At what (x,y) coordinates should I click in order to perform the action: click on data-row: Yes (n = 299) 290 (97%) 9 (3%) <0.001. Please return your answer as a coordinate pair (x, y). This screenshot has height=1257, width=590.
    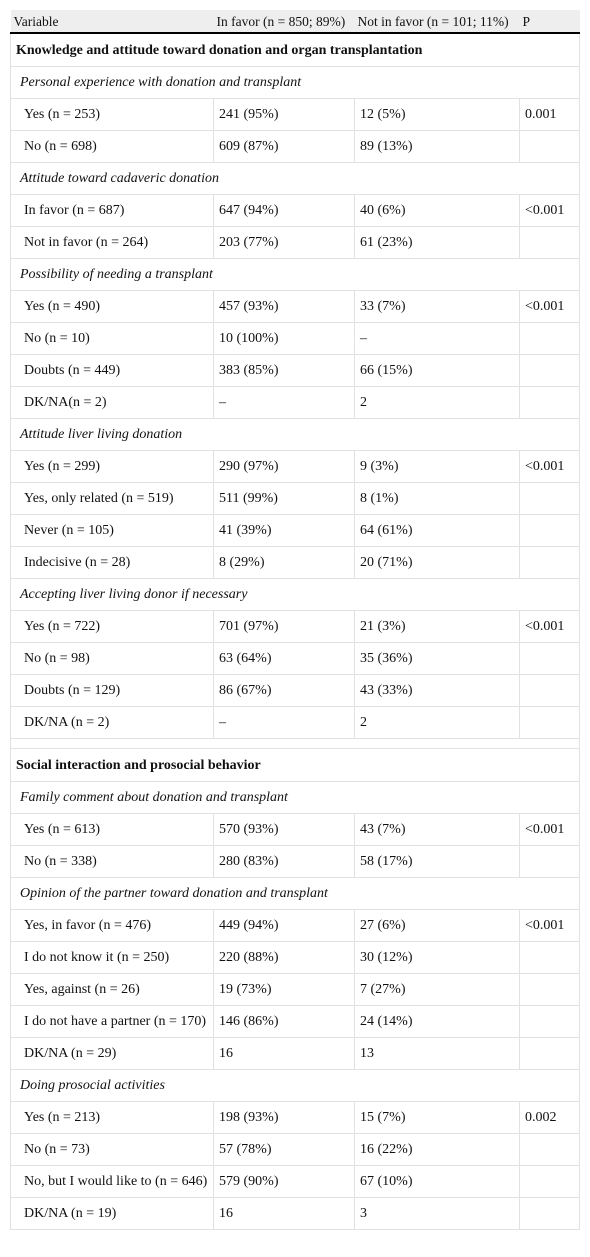
    Looking at the image, I should click on (295, 466).